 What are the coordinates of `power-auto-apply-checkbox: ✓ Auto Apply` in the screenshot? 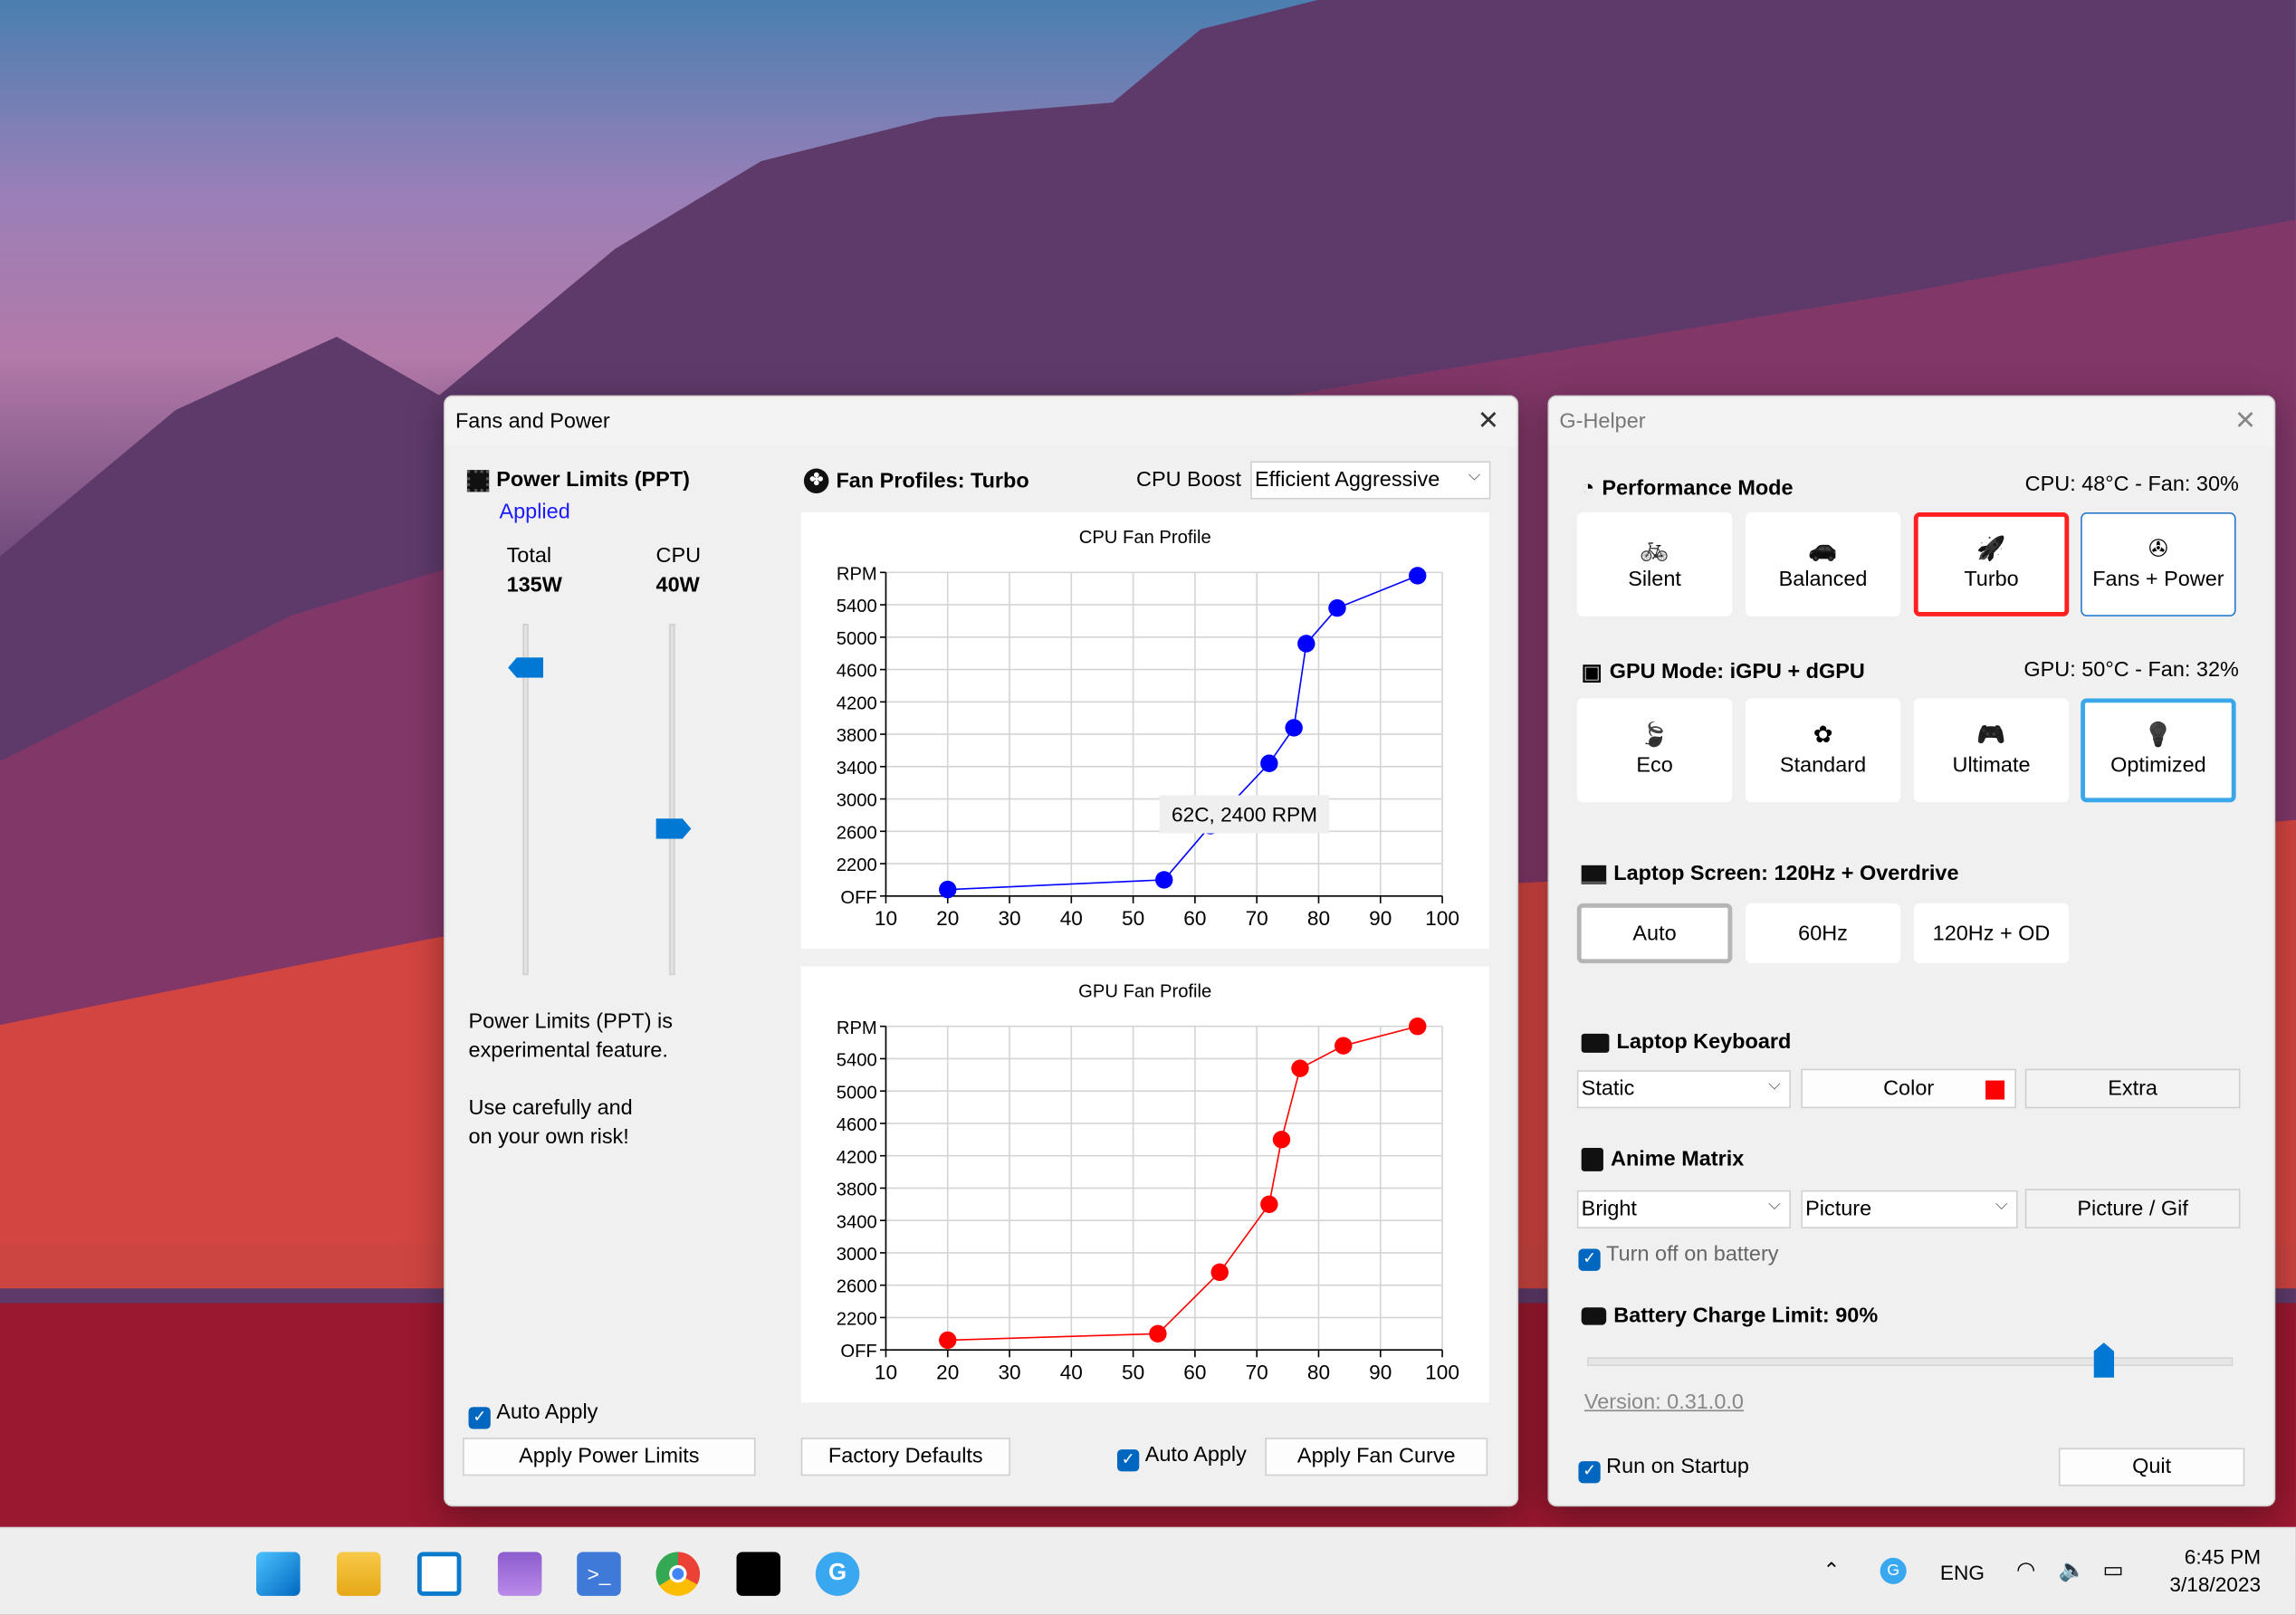 It's located at (533, 1414).